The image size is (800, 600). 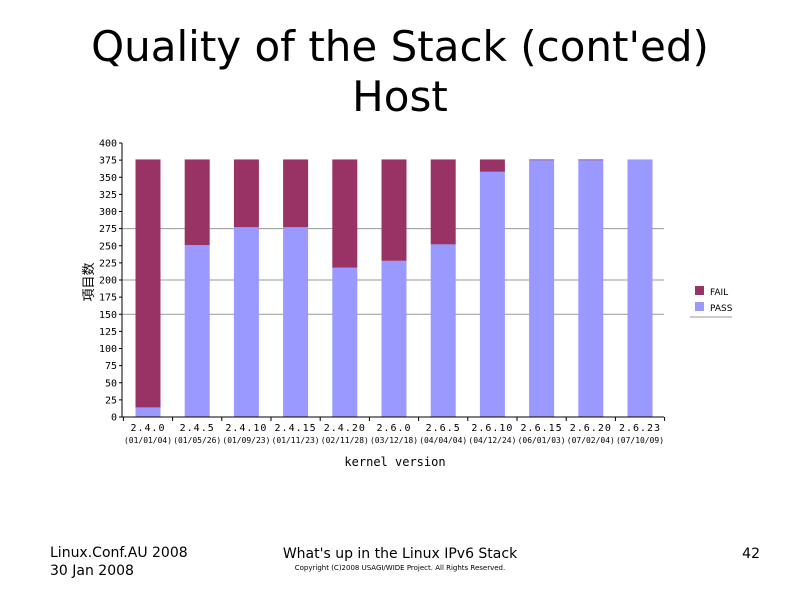 What do you see at coordinates (108, 178) in the screenshot?
I see `y-tick-label: 350` at bounding box center [108, 178].